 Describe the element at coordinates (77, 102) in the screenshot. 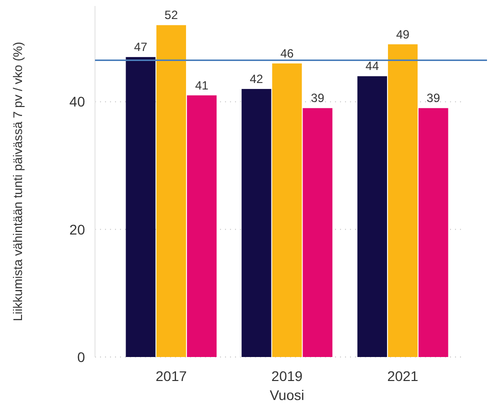

I see `y-tick-label: 40` at that location.